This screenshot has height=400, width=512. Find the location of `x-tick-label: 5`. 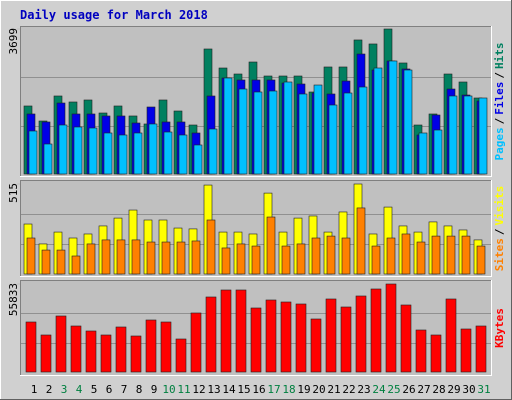

x-tick-label: 5 is located at coordinates (94, 389).